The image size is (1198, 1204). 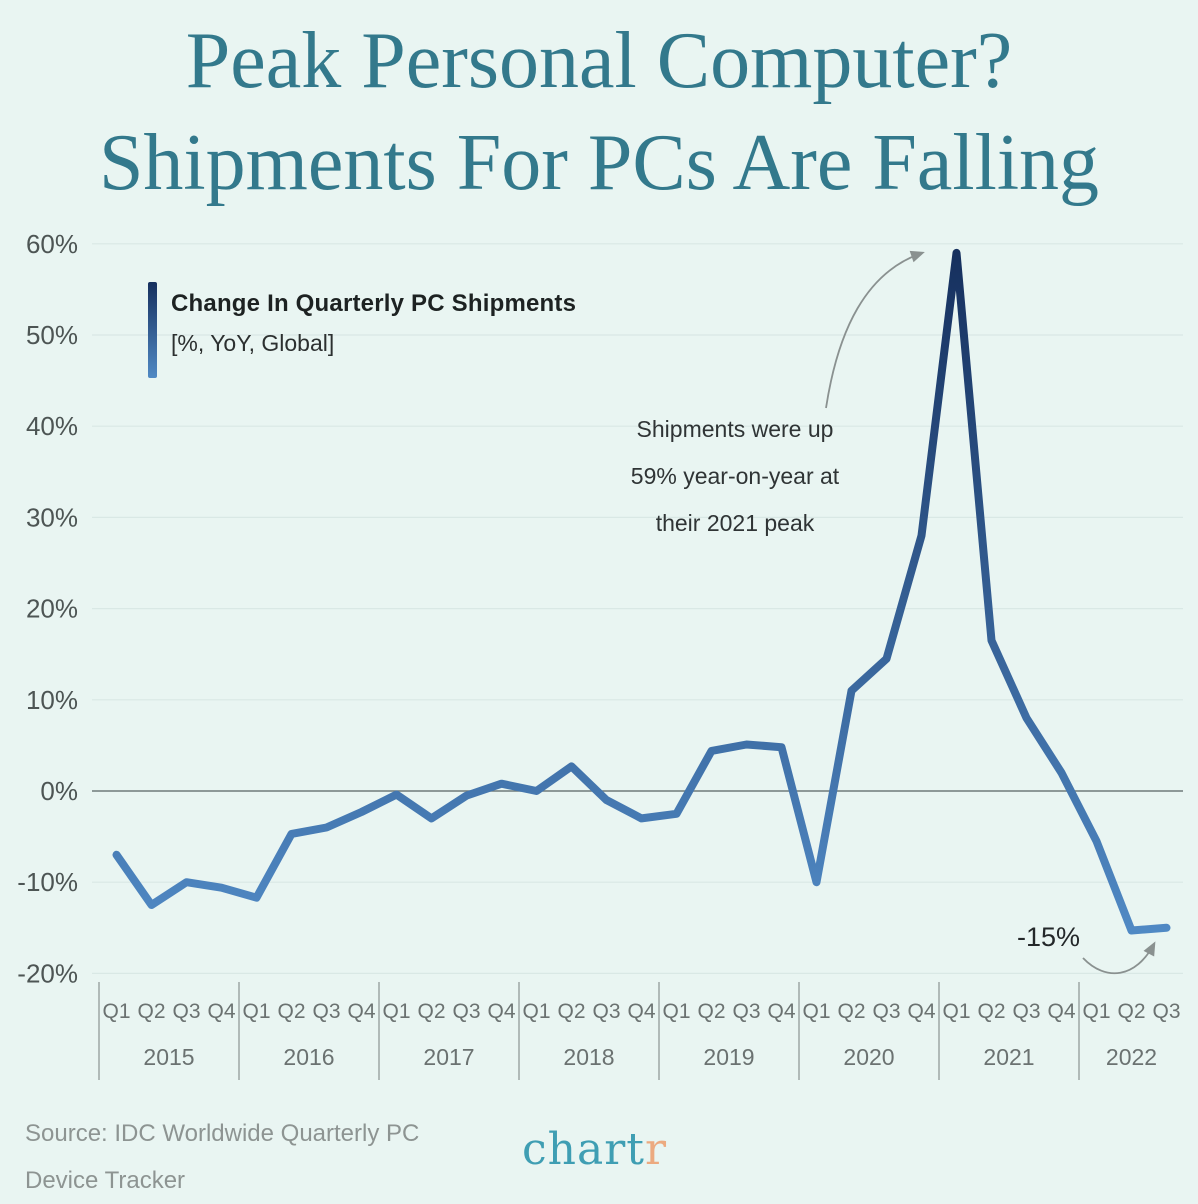 I want to click on x-axis-year-label: 2015, so click(x=168, y=1057).